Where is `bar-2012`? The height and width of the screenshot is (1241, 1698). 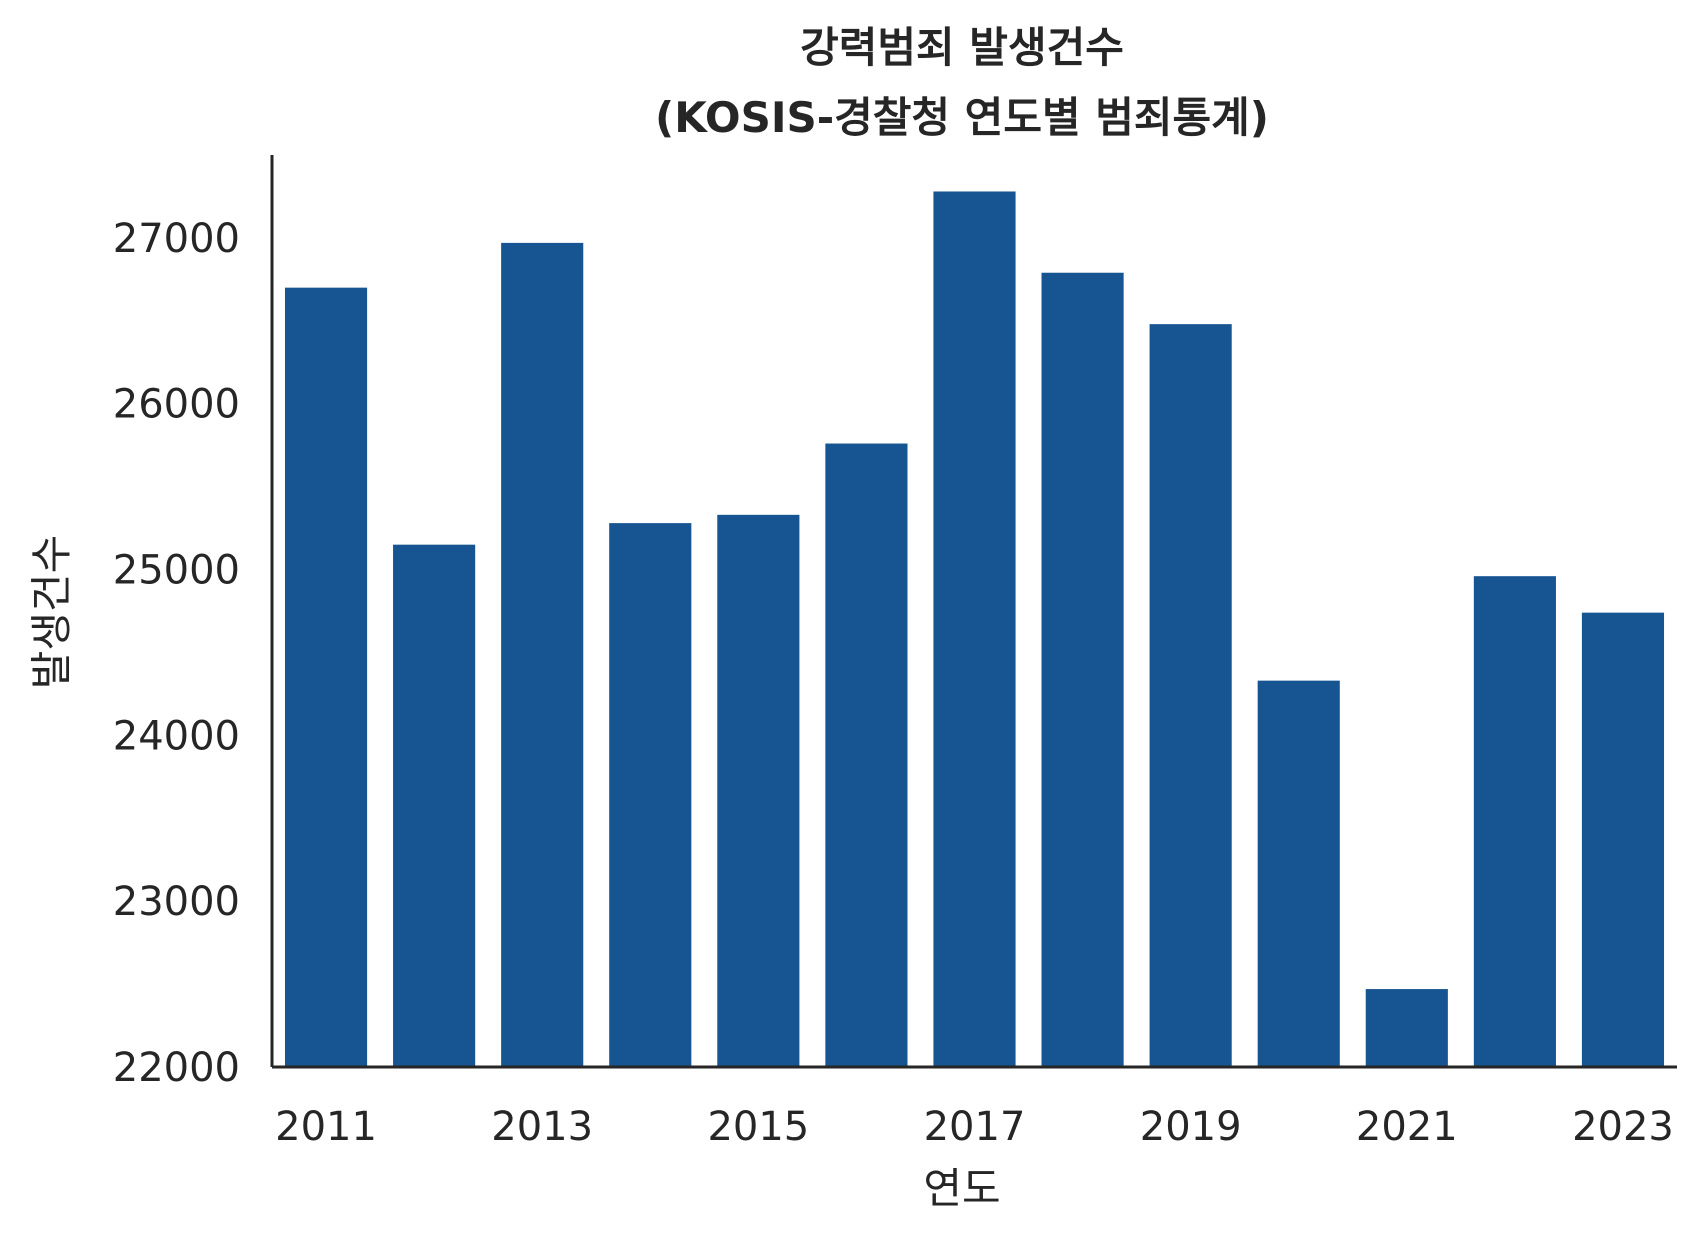 bar-2012 is located at coordinates (434, 805).